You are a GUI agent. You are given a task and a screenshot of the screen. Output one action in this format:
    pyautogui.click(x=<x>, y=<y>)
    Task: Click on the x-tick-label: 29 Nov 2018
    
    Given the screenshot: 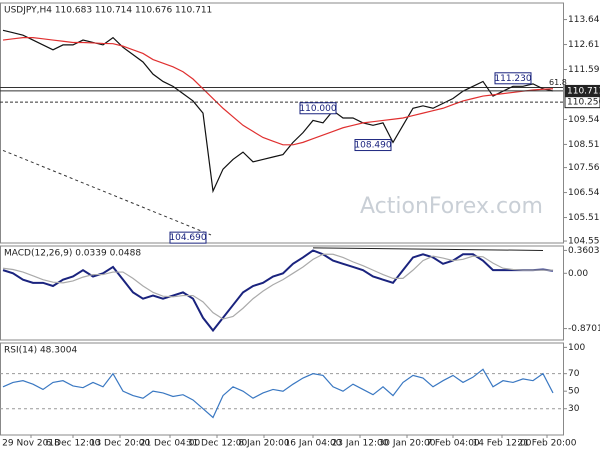 What is the action you would take?
    pyautogui.click(x=31, y=444)
    